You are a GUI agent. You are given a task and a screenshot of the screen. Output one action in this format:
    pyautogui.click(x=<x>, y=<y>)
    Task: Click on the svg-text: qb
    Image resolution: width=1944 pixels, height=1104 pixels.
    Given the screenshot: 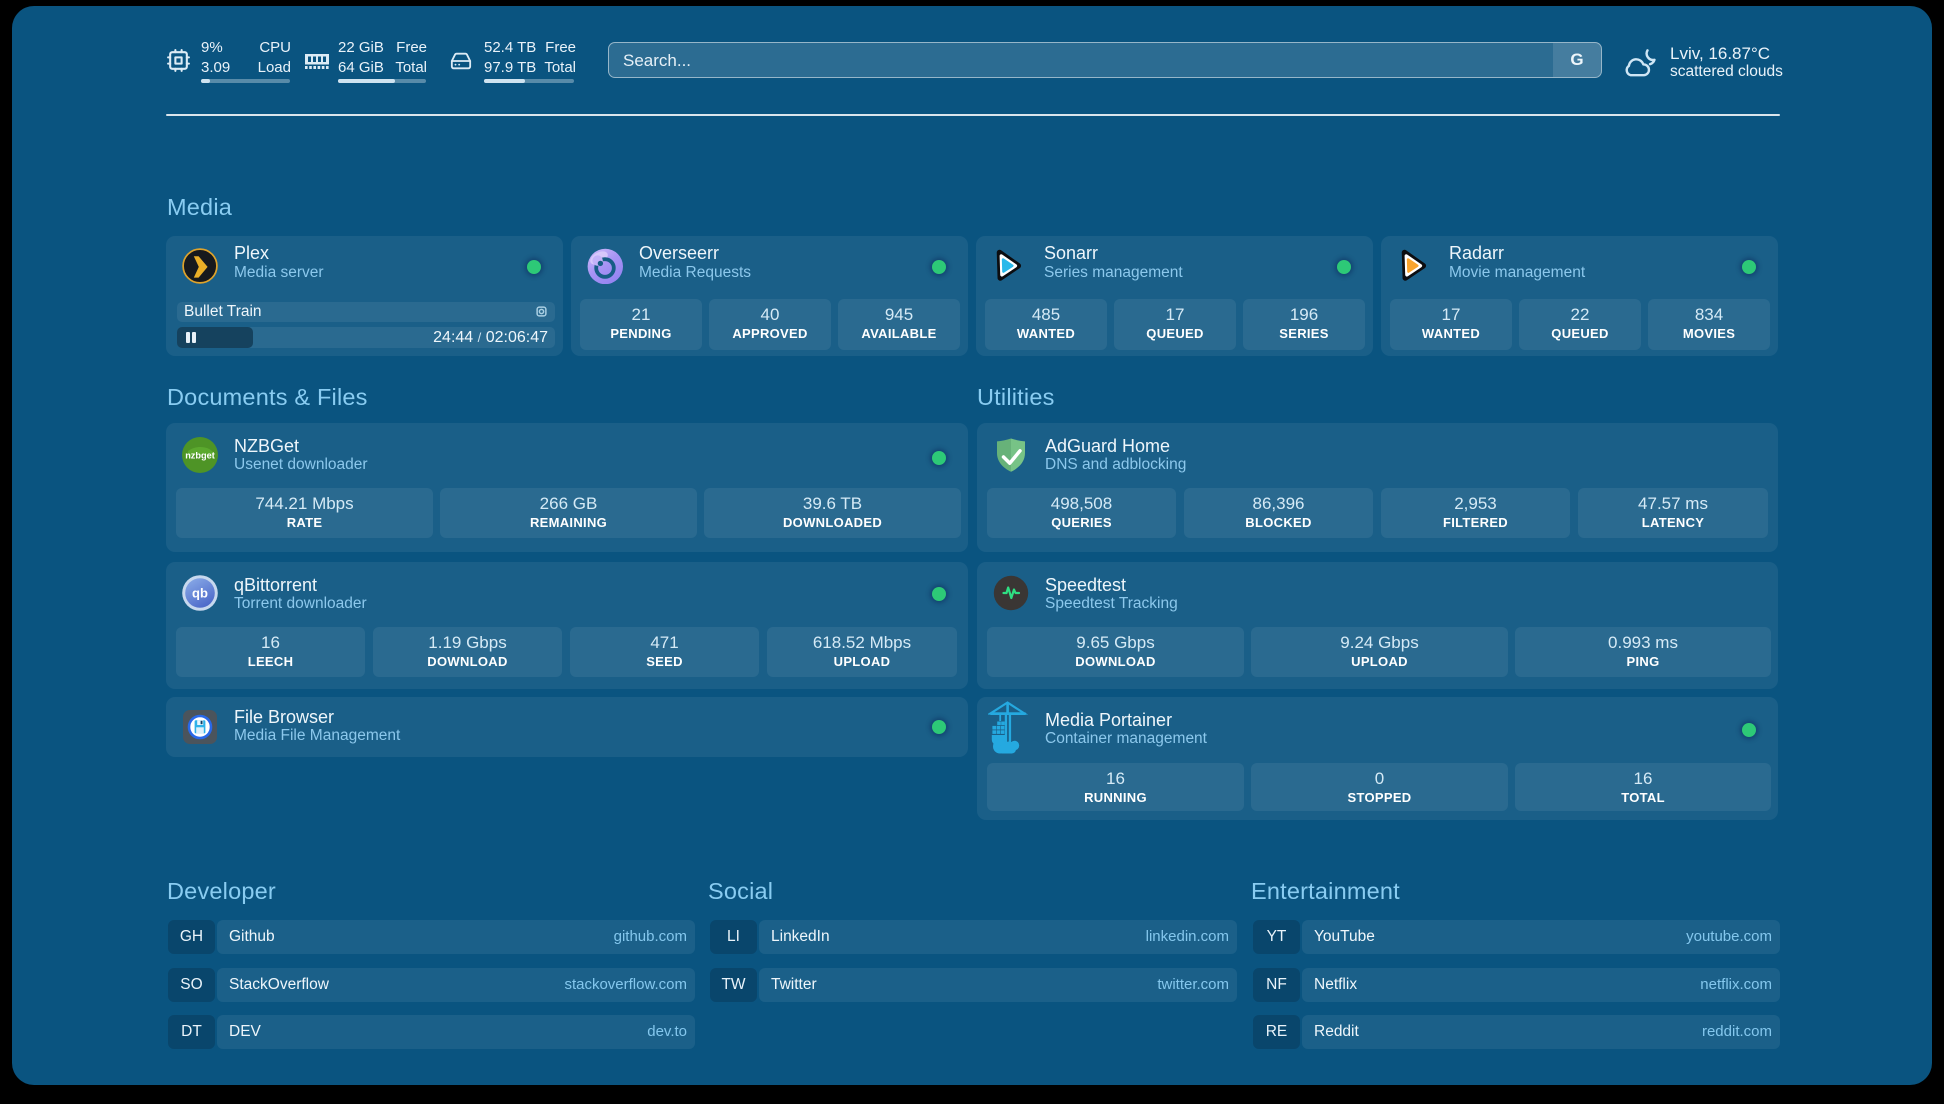 What is the action you would take?
    pyautogui.click(x=200, y=593)
    